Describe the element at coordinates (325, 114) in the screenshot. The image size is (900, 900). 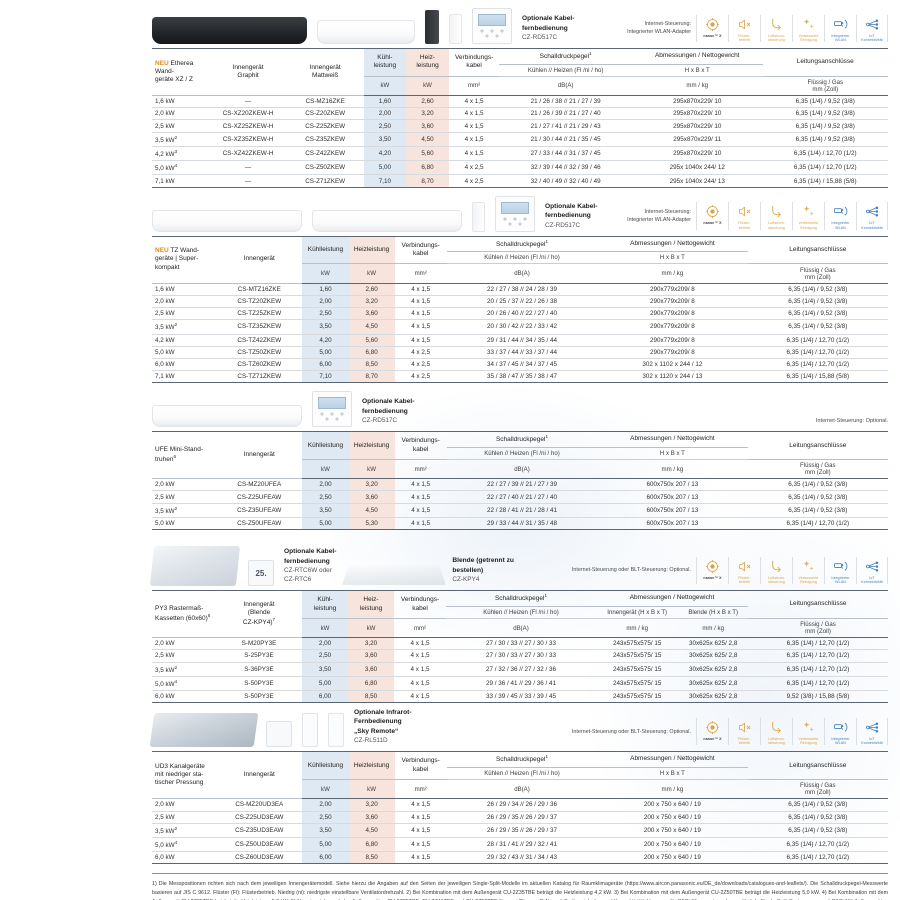
I see `cell-innengeraet: CS-Z20ZKEW` at that location.